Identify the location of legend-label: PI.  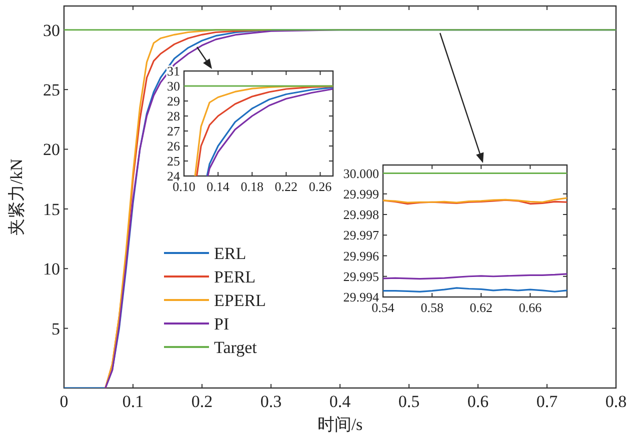
(222, 324).